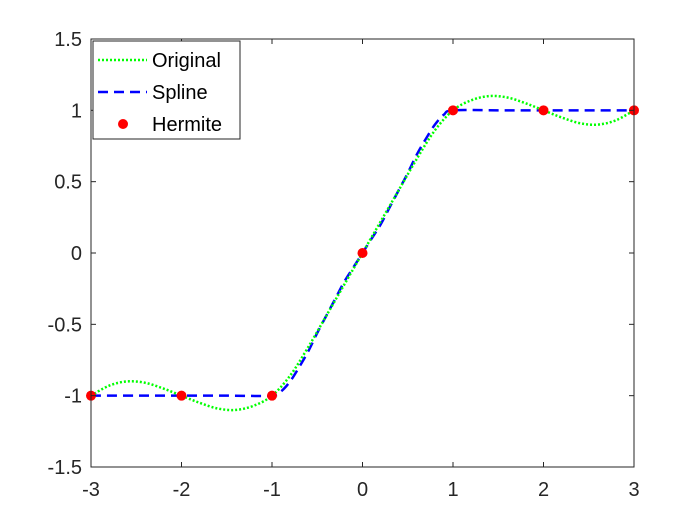 The width and height of the screenshot is (700, 525). I want to click on y-tick-label: -0.5, so click(65, 325).